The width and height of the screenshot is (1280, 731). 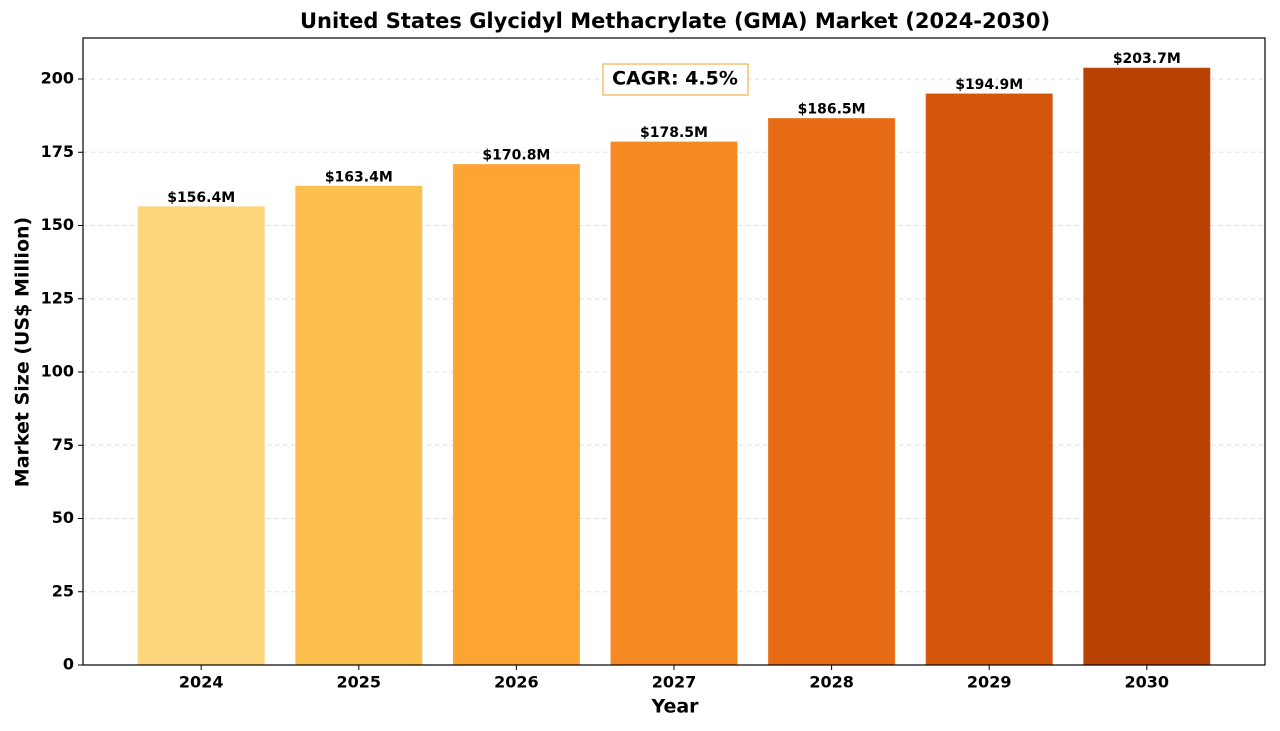 I want to click on value-label: $156.4M, so click(x=201, y=198).